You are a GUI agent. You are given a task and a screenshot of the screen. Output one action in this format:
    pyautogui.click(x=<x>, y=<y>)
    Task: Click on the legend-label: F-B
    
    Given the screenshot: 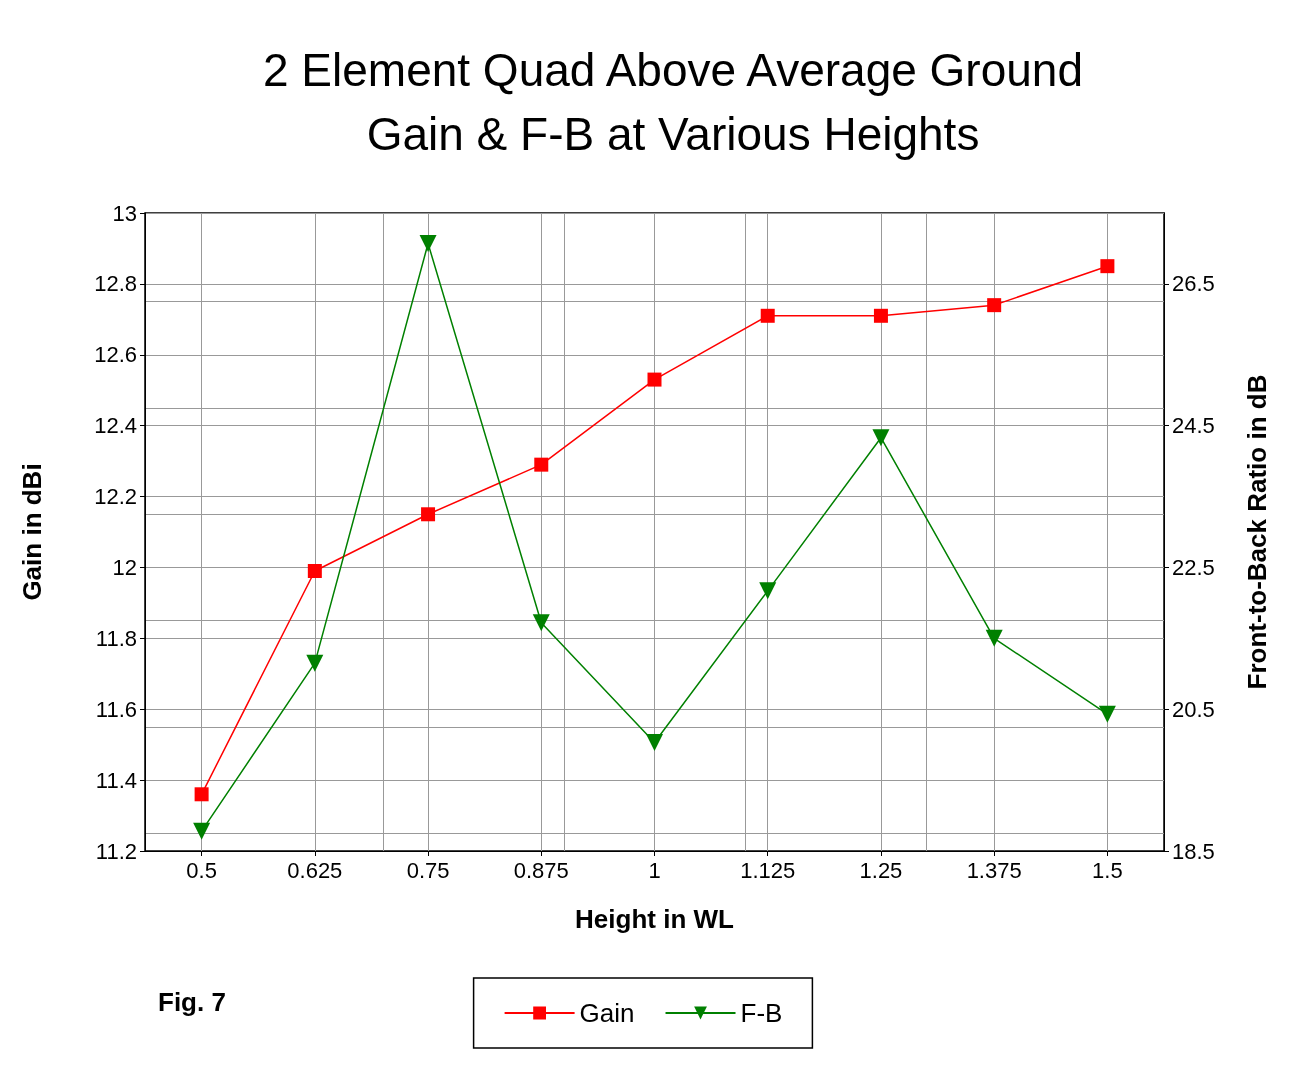 What is the action you would take?
    pyautogui.click(x=761, y=1013)
    